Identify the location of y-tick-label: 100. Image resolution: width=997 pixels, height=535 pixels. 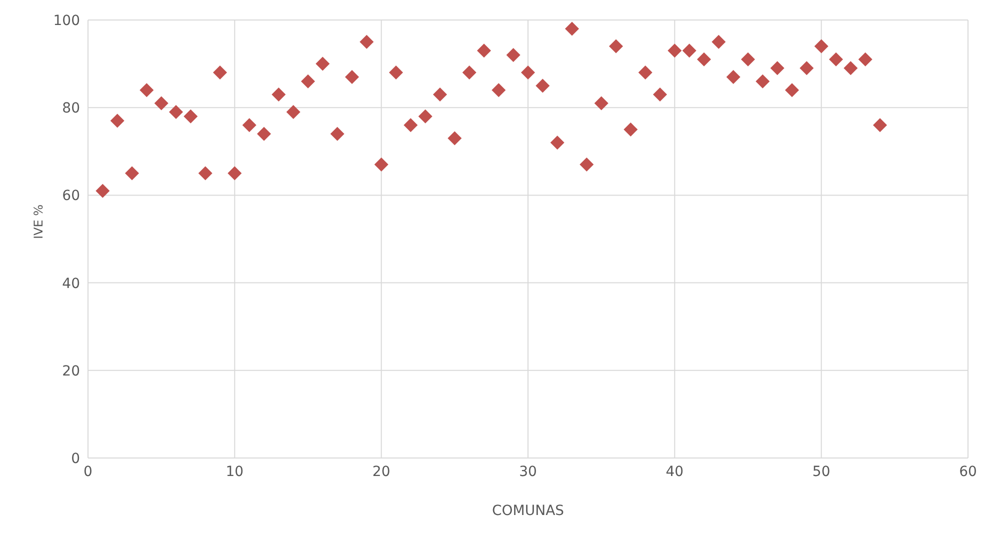
(66, 20).